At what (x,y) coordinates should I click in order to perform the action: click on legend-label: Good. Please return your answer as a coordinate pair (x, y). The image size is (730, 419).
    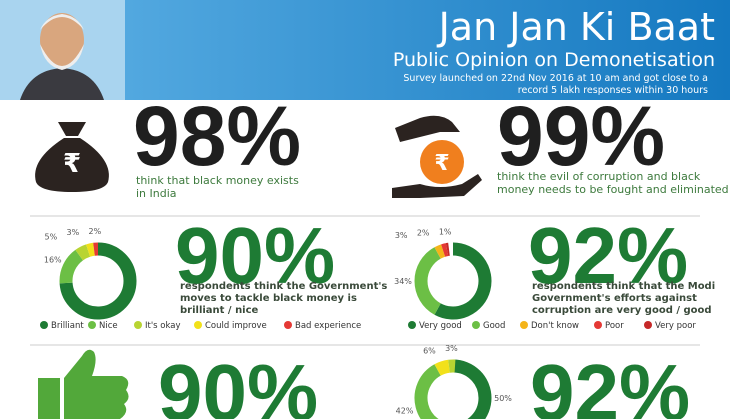
    Looking at the image, I should click on (494, 326).